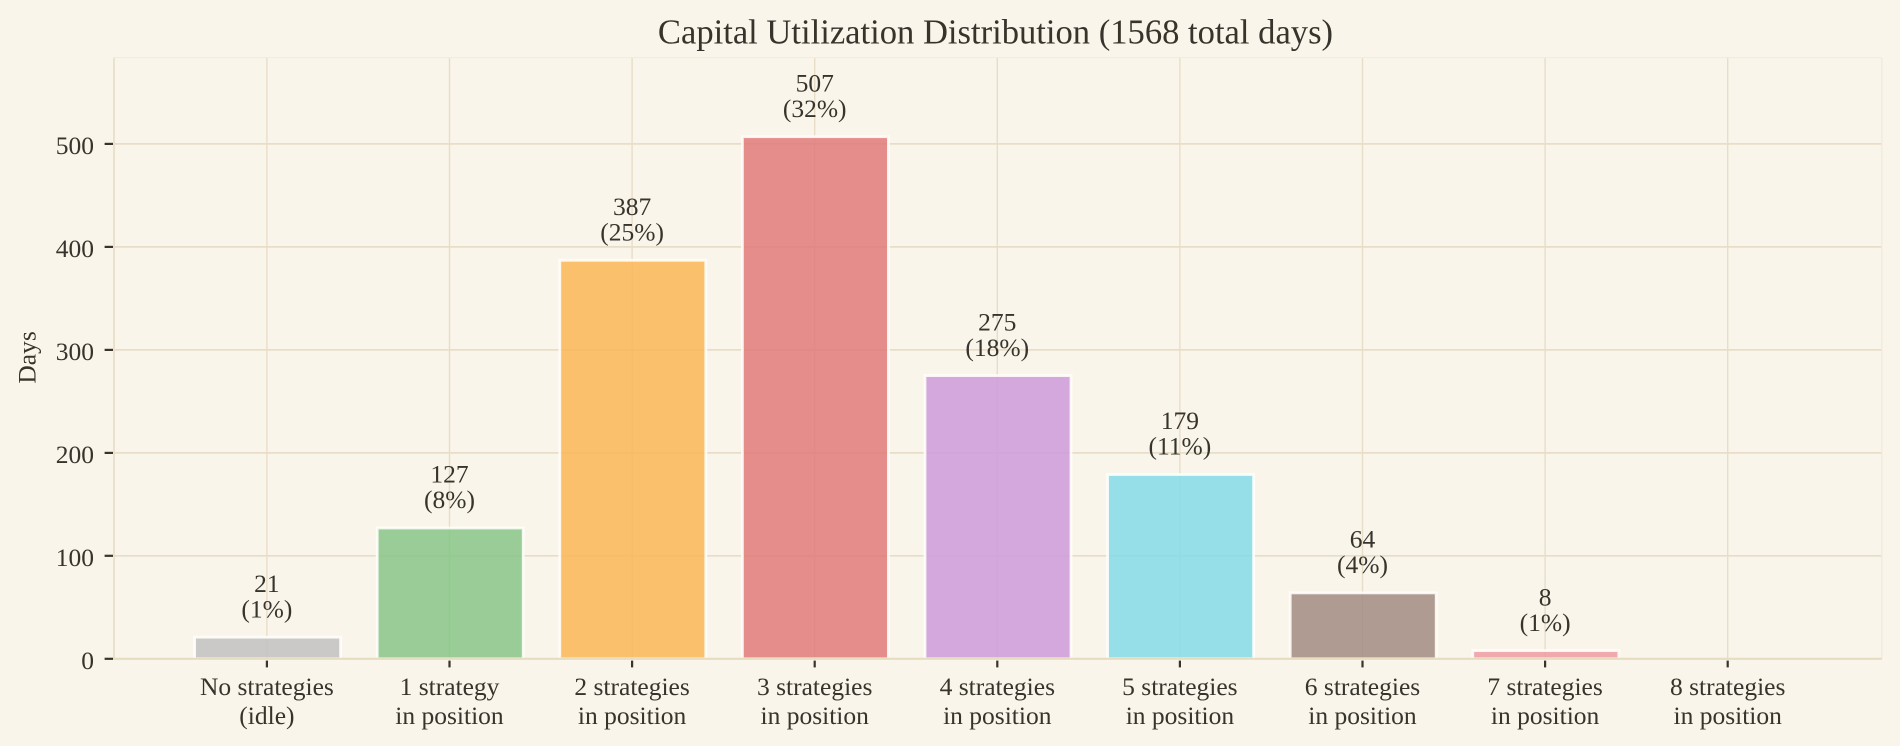  What do you see at coordinates (632, 206) in the screenshot?
I see `svg-text: 387` at bounding box center [632, 206].